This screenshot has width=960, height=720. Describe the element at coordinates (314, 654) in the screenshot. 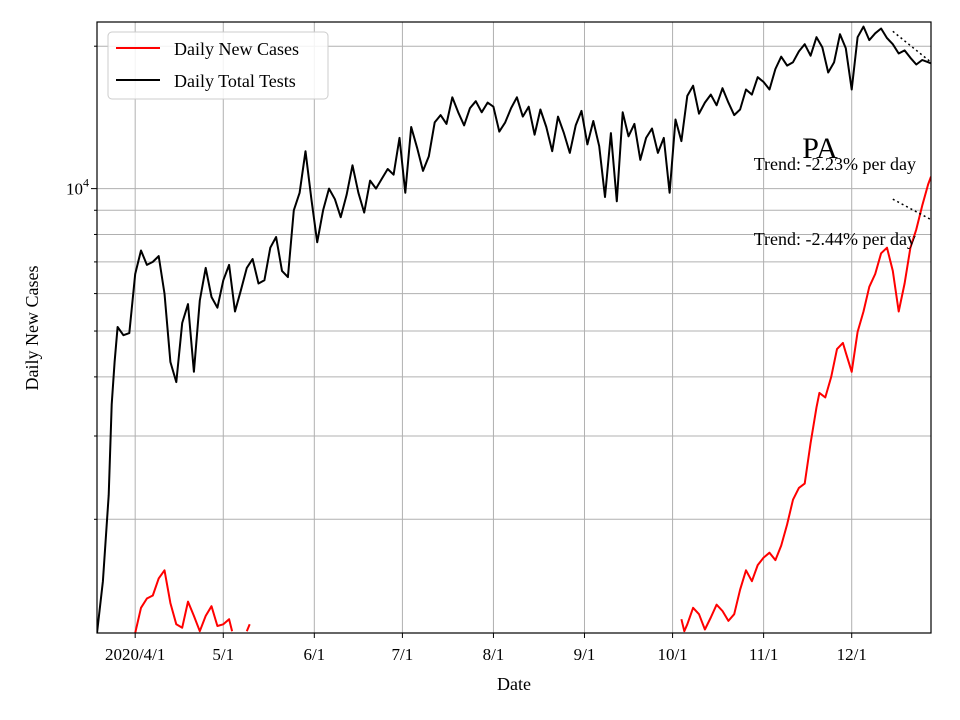

I see `x-tick-label: 6/1` at that location.